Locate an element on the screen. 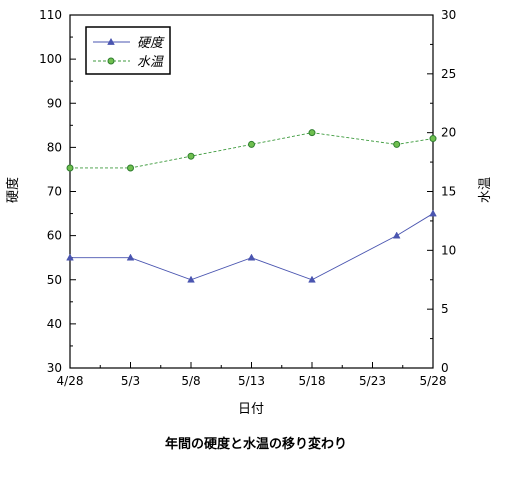 The image size is (512, 478). left-y-tick-label: 80 is located at coordinates (54, 147).